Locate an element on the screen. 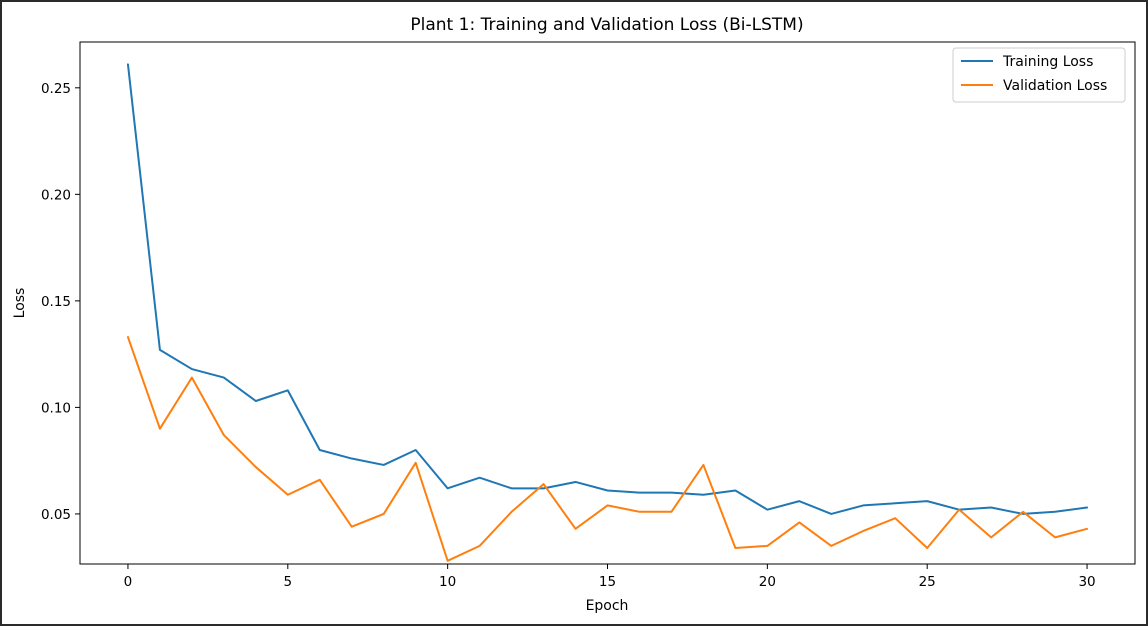 The image size is (1148, 626). y-axis-label: Loss is located at coordinates (20, 303).